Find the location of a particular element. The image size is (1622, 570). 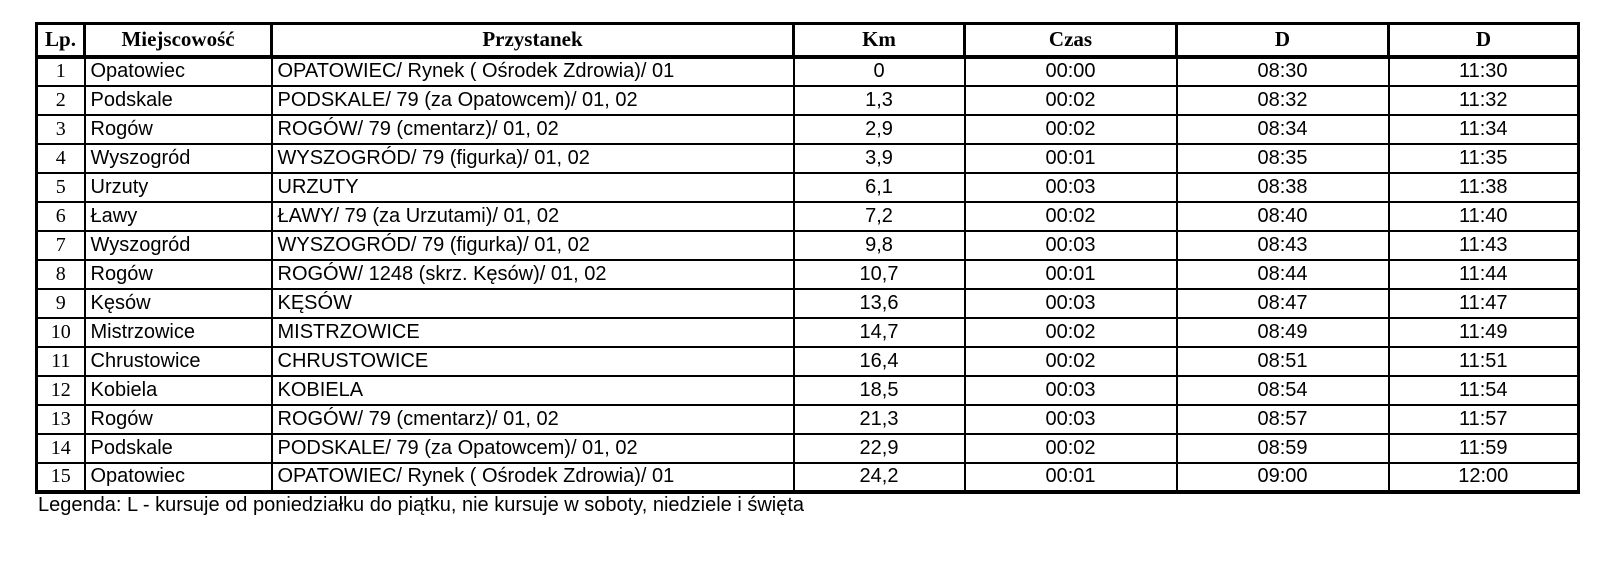

cell-d1: 08:51 is located at coordinates (1282, 361).